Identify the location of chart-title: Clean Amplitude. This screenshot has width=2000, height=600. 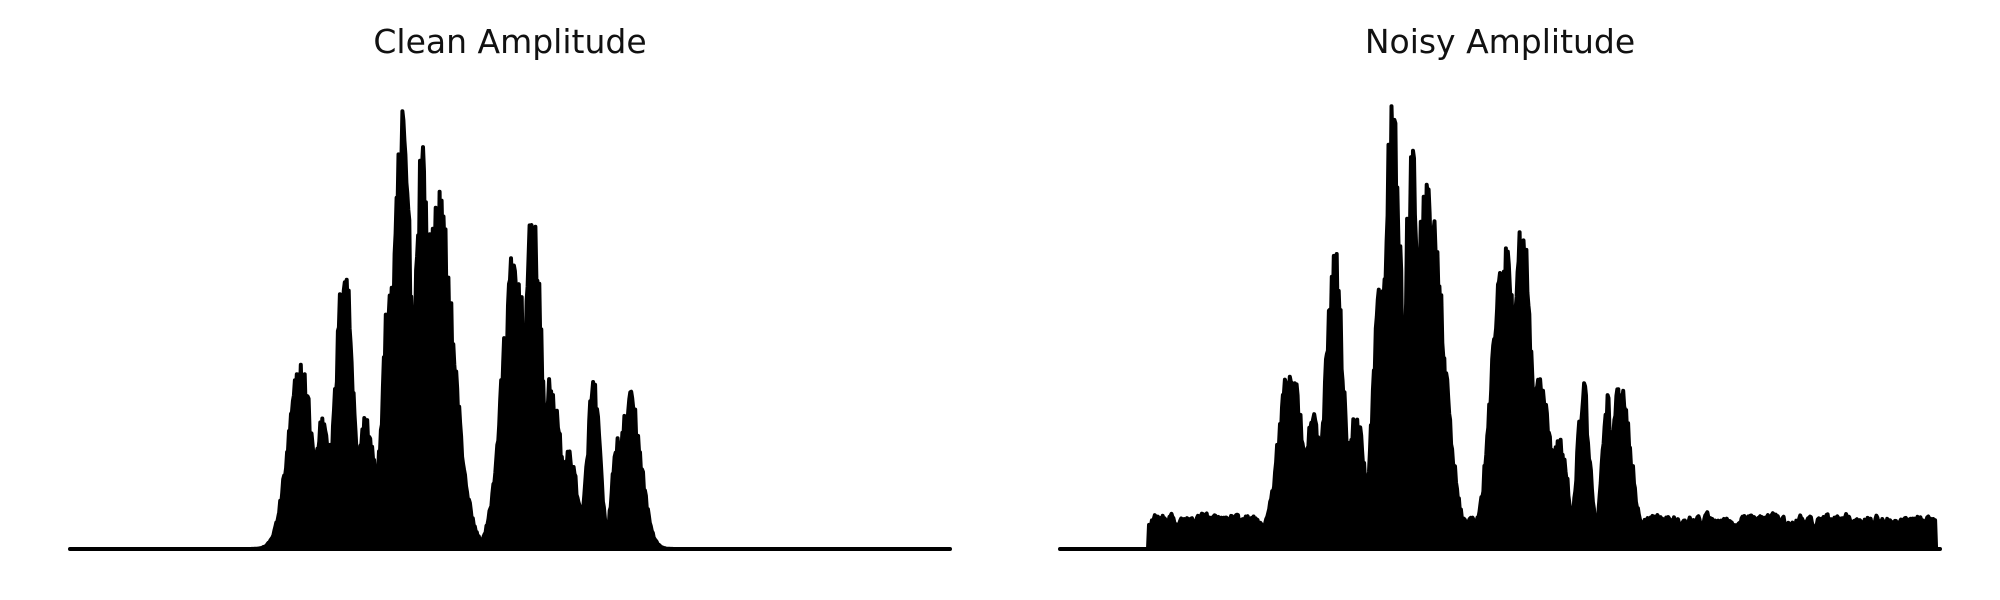
(510, 41).